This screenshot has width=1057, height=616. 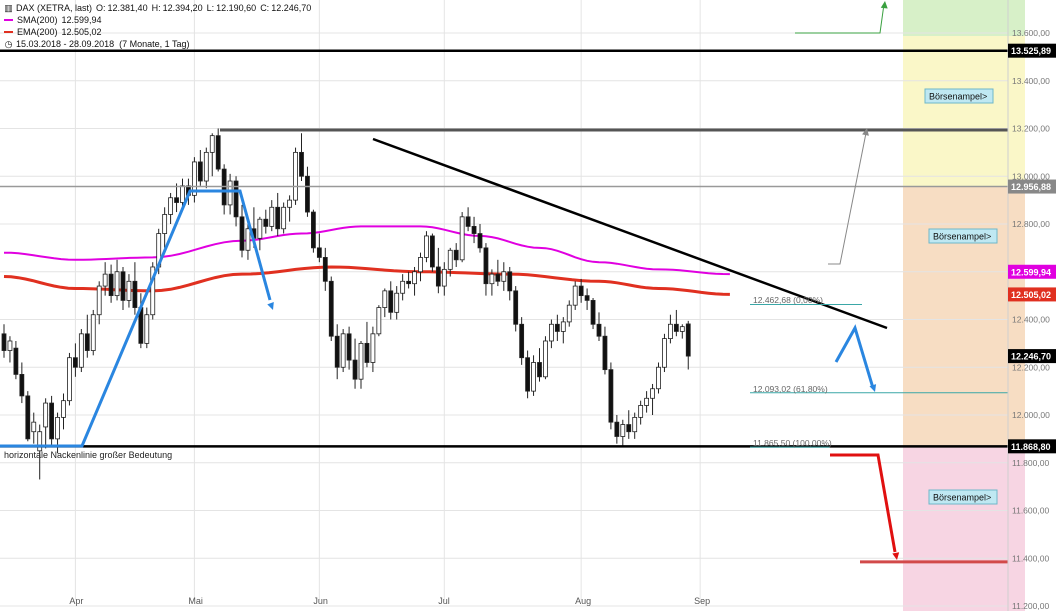 I want to click on blue-pattern-path, so click(x=136, y=318).